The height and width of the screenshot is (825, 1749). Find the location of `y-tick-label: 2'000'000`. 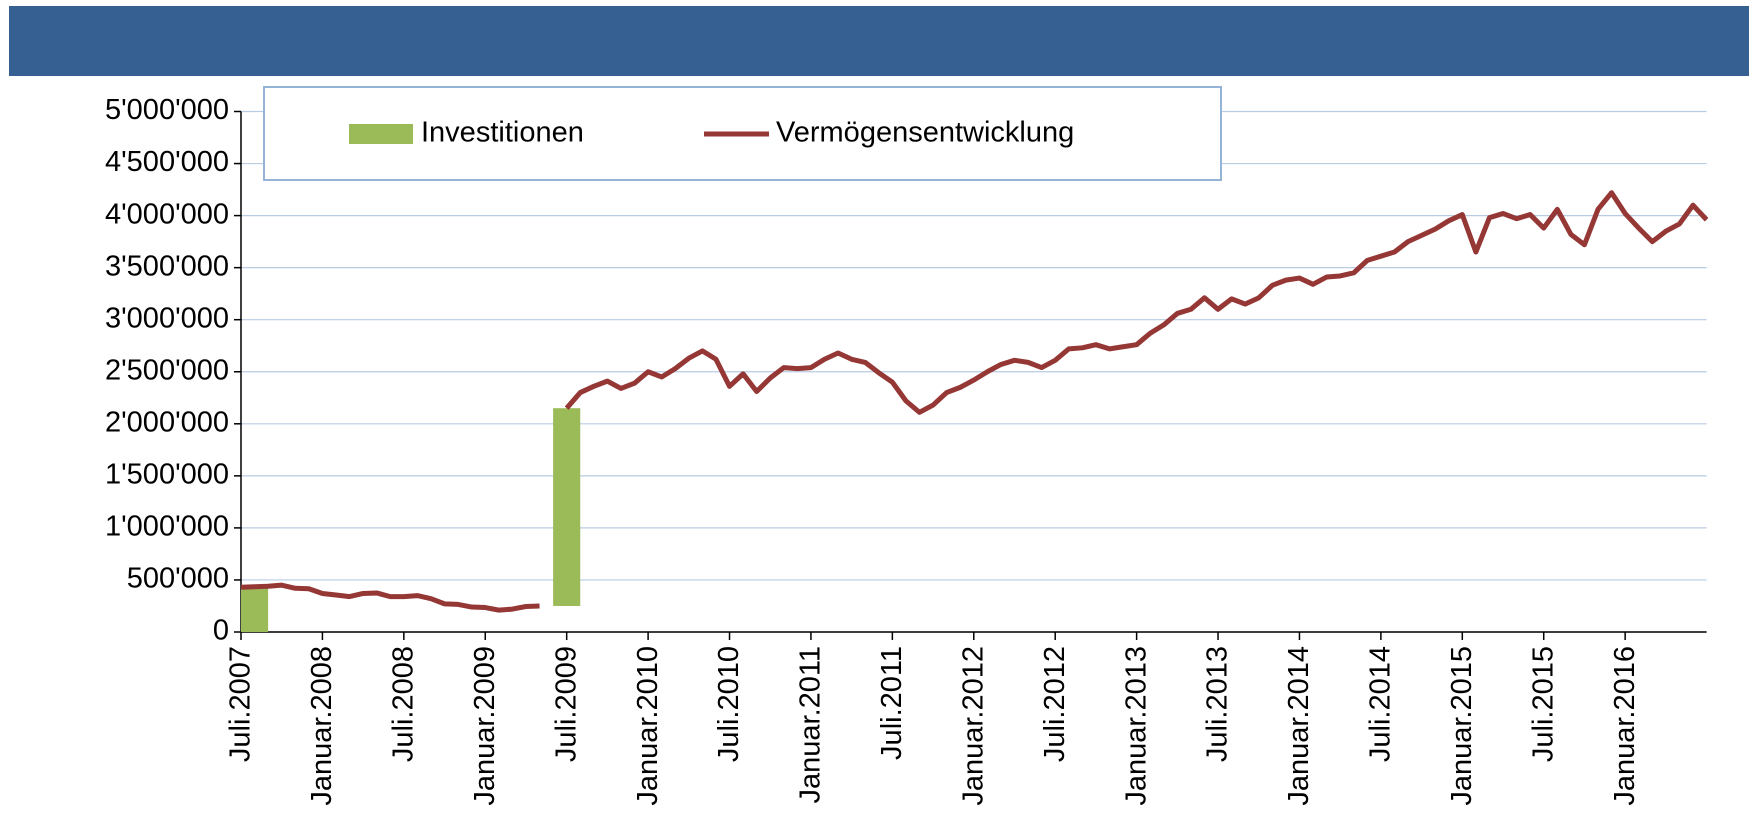

y-tick-label: 2'000'000 is located at coordinates (167, 422).